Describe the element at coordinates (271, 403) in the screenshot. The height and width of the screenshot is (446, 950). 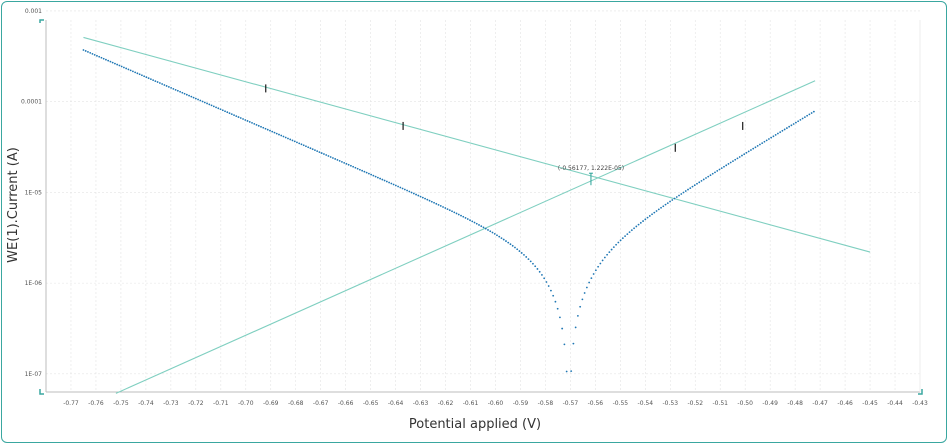
I see `x-tick-label: -0.69` at that location.